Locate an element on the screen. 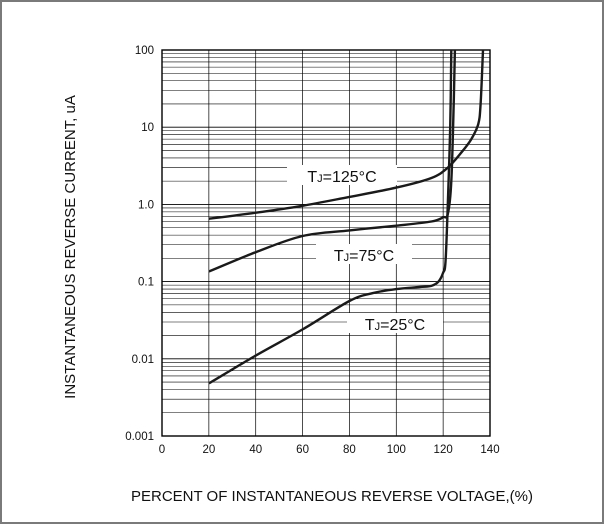 This screenshot has height=524, width=604. x-tick-label: 20 is located at coordinates (208, 450).